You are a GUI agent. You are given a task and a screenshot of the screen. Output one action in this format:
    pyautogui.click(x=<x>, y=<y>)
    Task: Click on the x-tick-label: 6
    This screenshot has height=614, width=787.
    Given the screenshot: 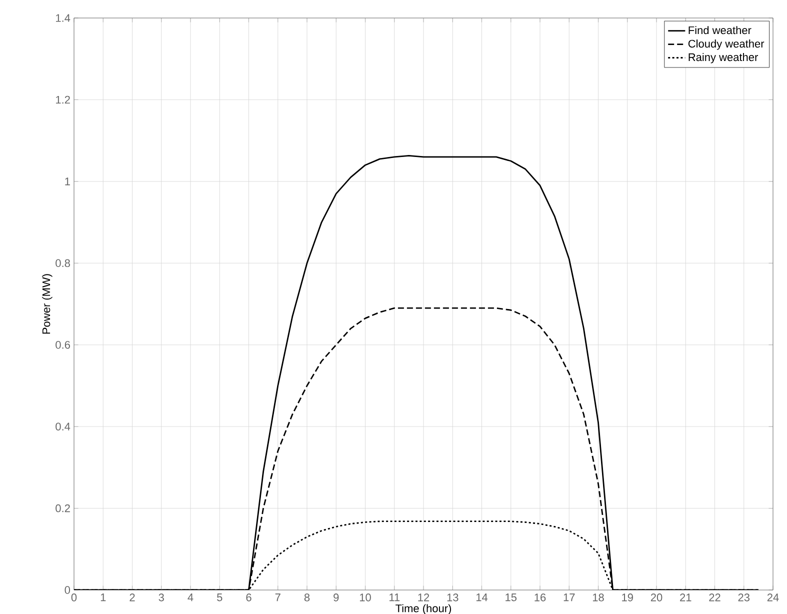 What is the action you would take?
    pyautogui.click(x=249, y=598)
    